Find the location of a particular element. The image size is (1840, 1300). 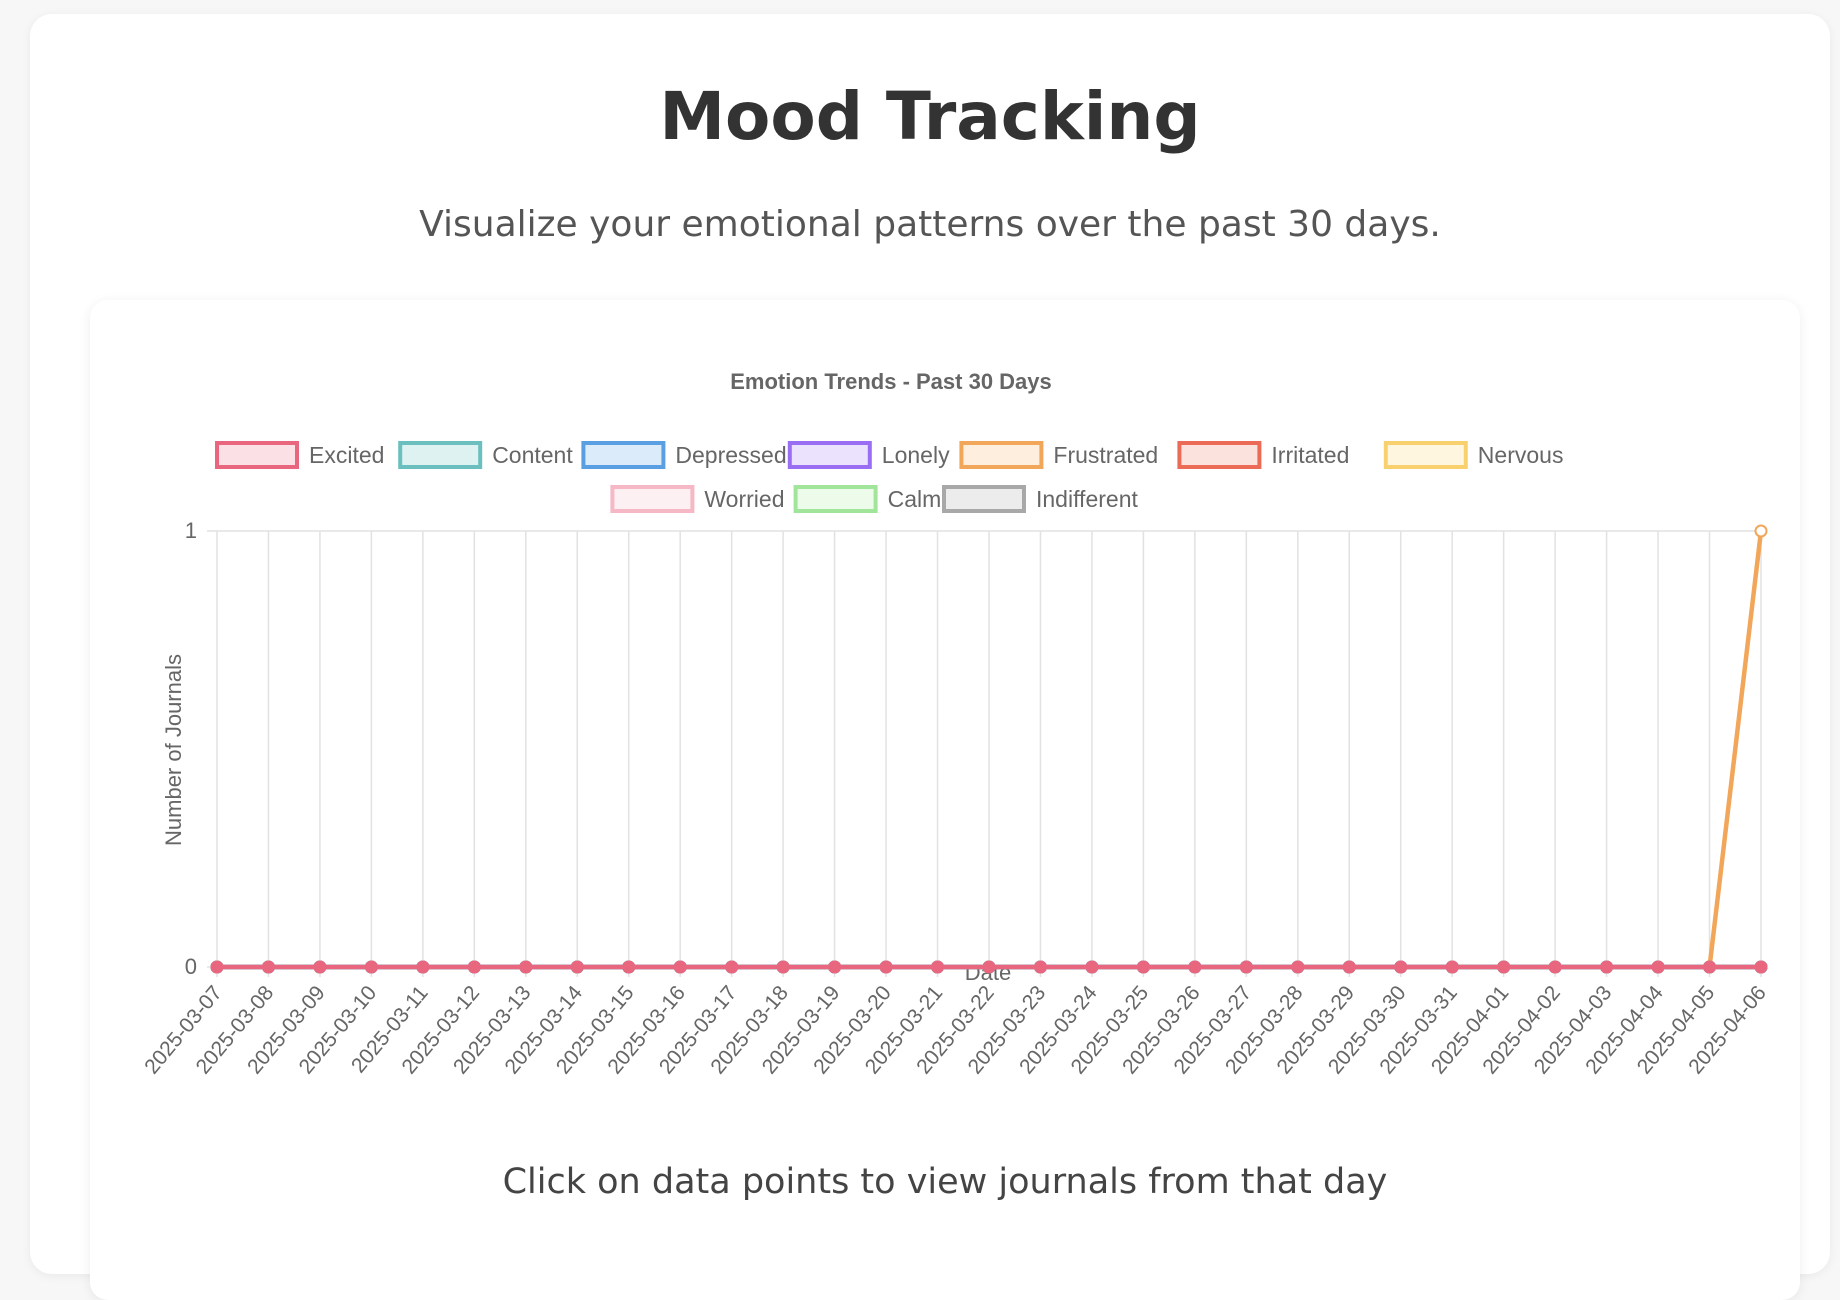

legend-swatch-depressed is located at coordinates (623, 455).